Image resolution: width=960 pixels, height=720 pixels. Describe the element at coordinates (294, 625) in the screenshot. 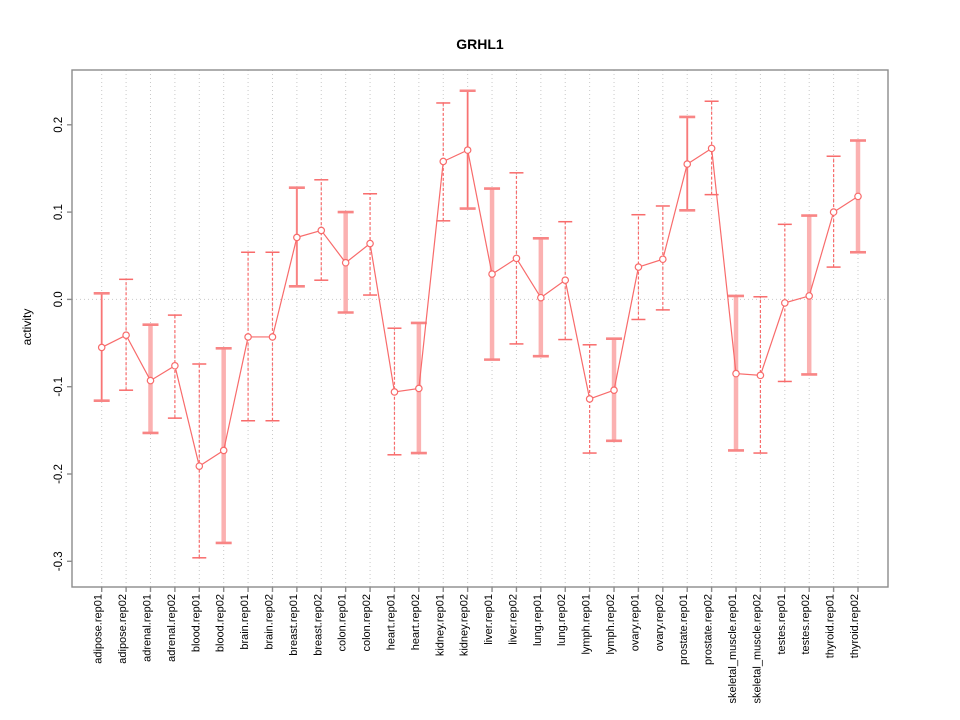

I see `x-tick-label: breast.rep01` at that location.